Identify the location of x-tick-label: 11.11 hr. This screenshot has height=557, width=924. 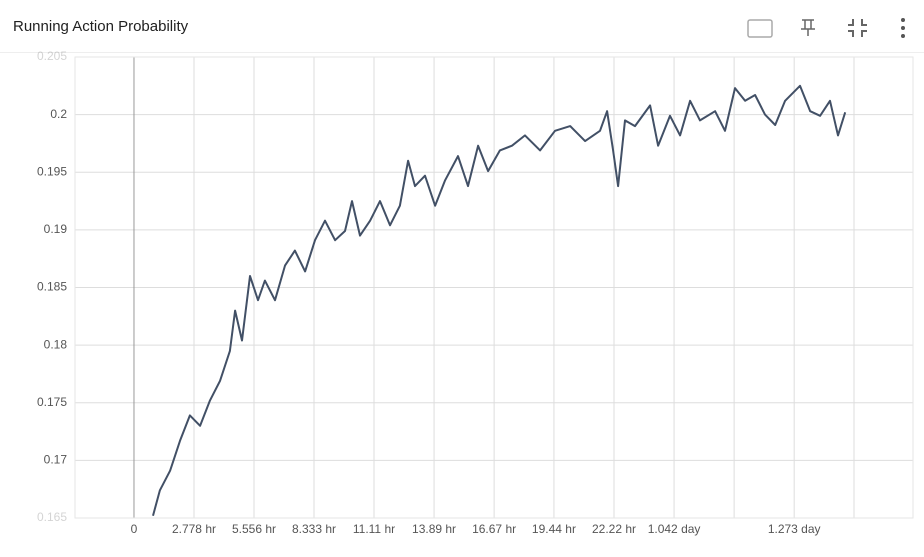
(374, 529).